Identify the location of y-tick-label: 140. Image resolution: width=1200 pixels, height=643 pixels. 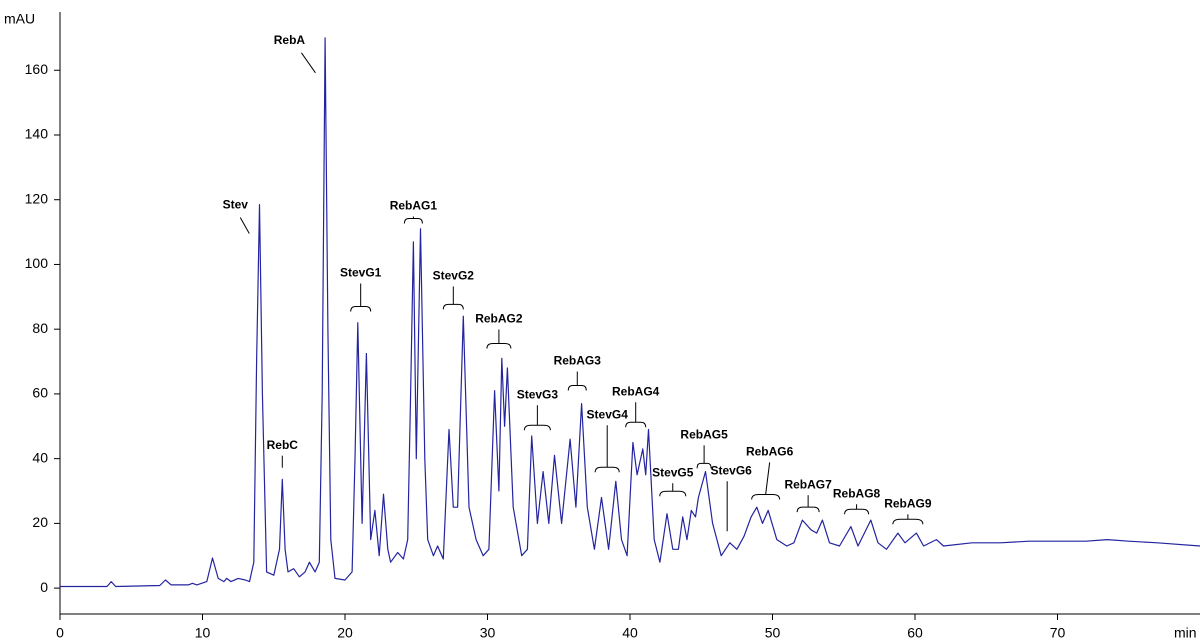
(37, 134).